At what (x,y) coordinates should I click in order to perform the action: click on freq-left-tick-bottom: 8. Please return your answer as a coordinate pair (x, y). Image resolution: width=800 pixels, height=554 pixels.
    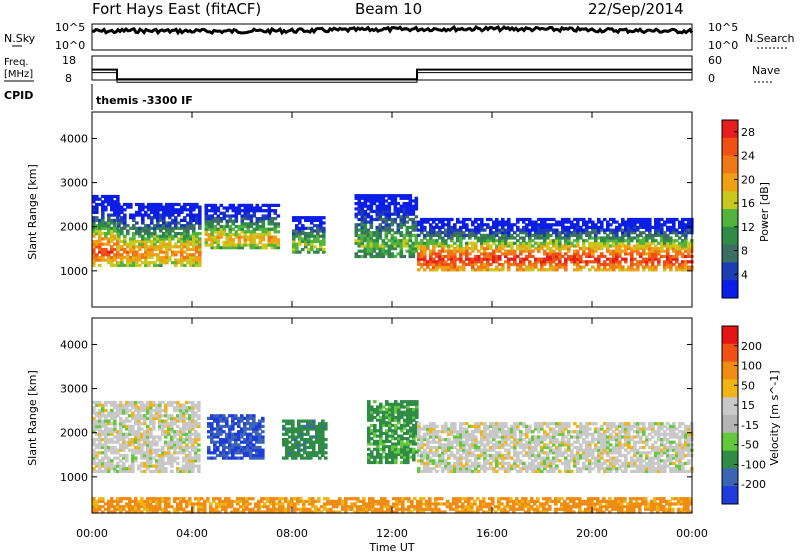
    Looking at the image, I should click on (68, 78).